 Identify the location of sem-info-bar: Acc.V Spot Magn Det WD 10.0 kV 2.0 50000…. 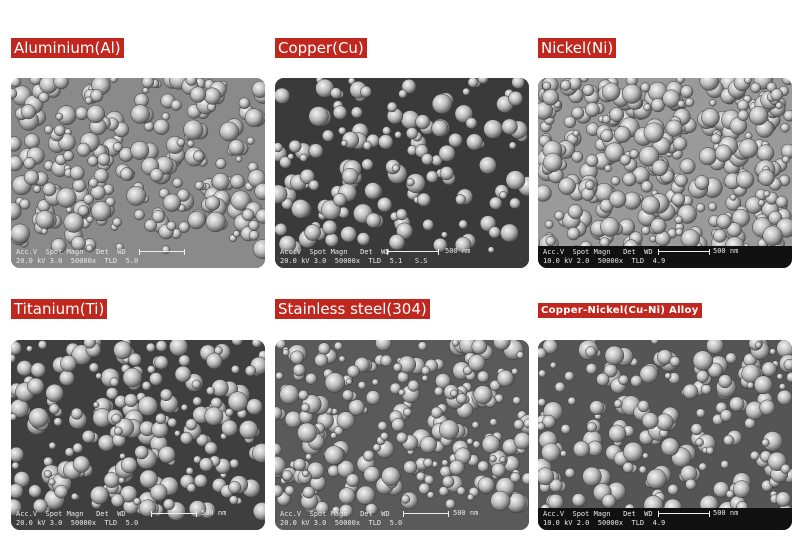
(665, 519).